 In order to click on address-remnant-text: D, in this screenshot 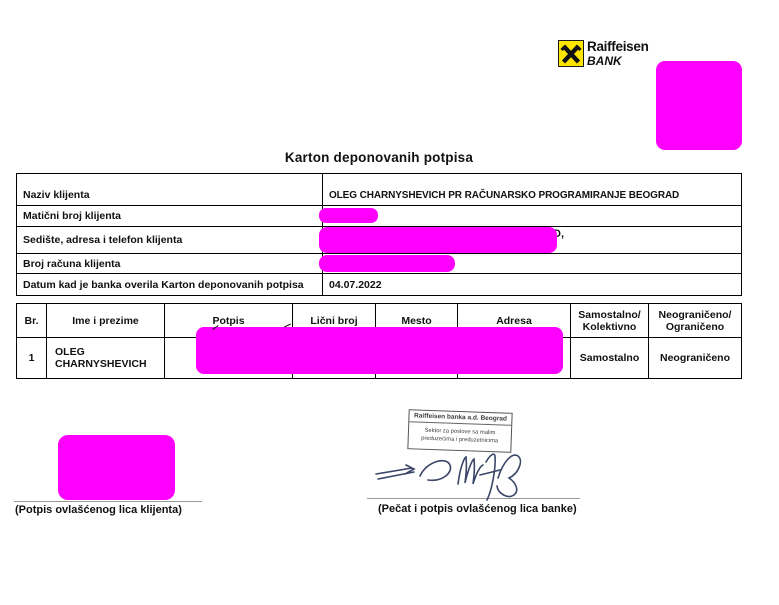, I will do `click(558, 234)`.